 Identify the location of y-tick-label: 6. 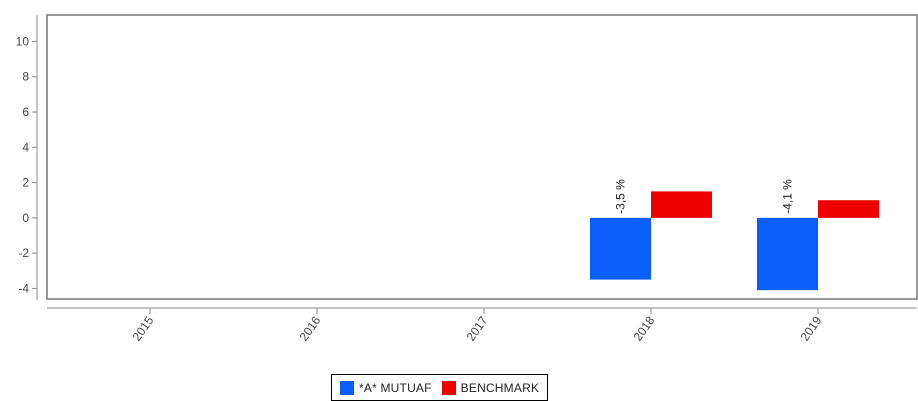
(25, 112).